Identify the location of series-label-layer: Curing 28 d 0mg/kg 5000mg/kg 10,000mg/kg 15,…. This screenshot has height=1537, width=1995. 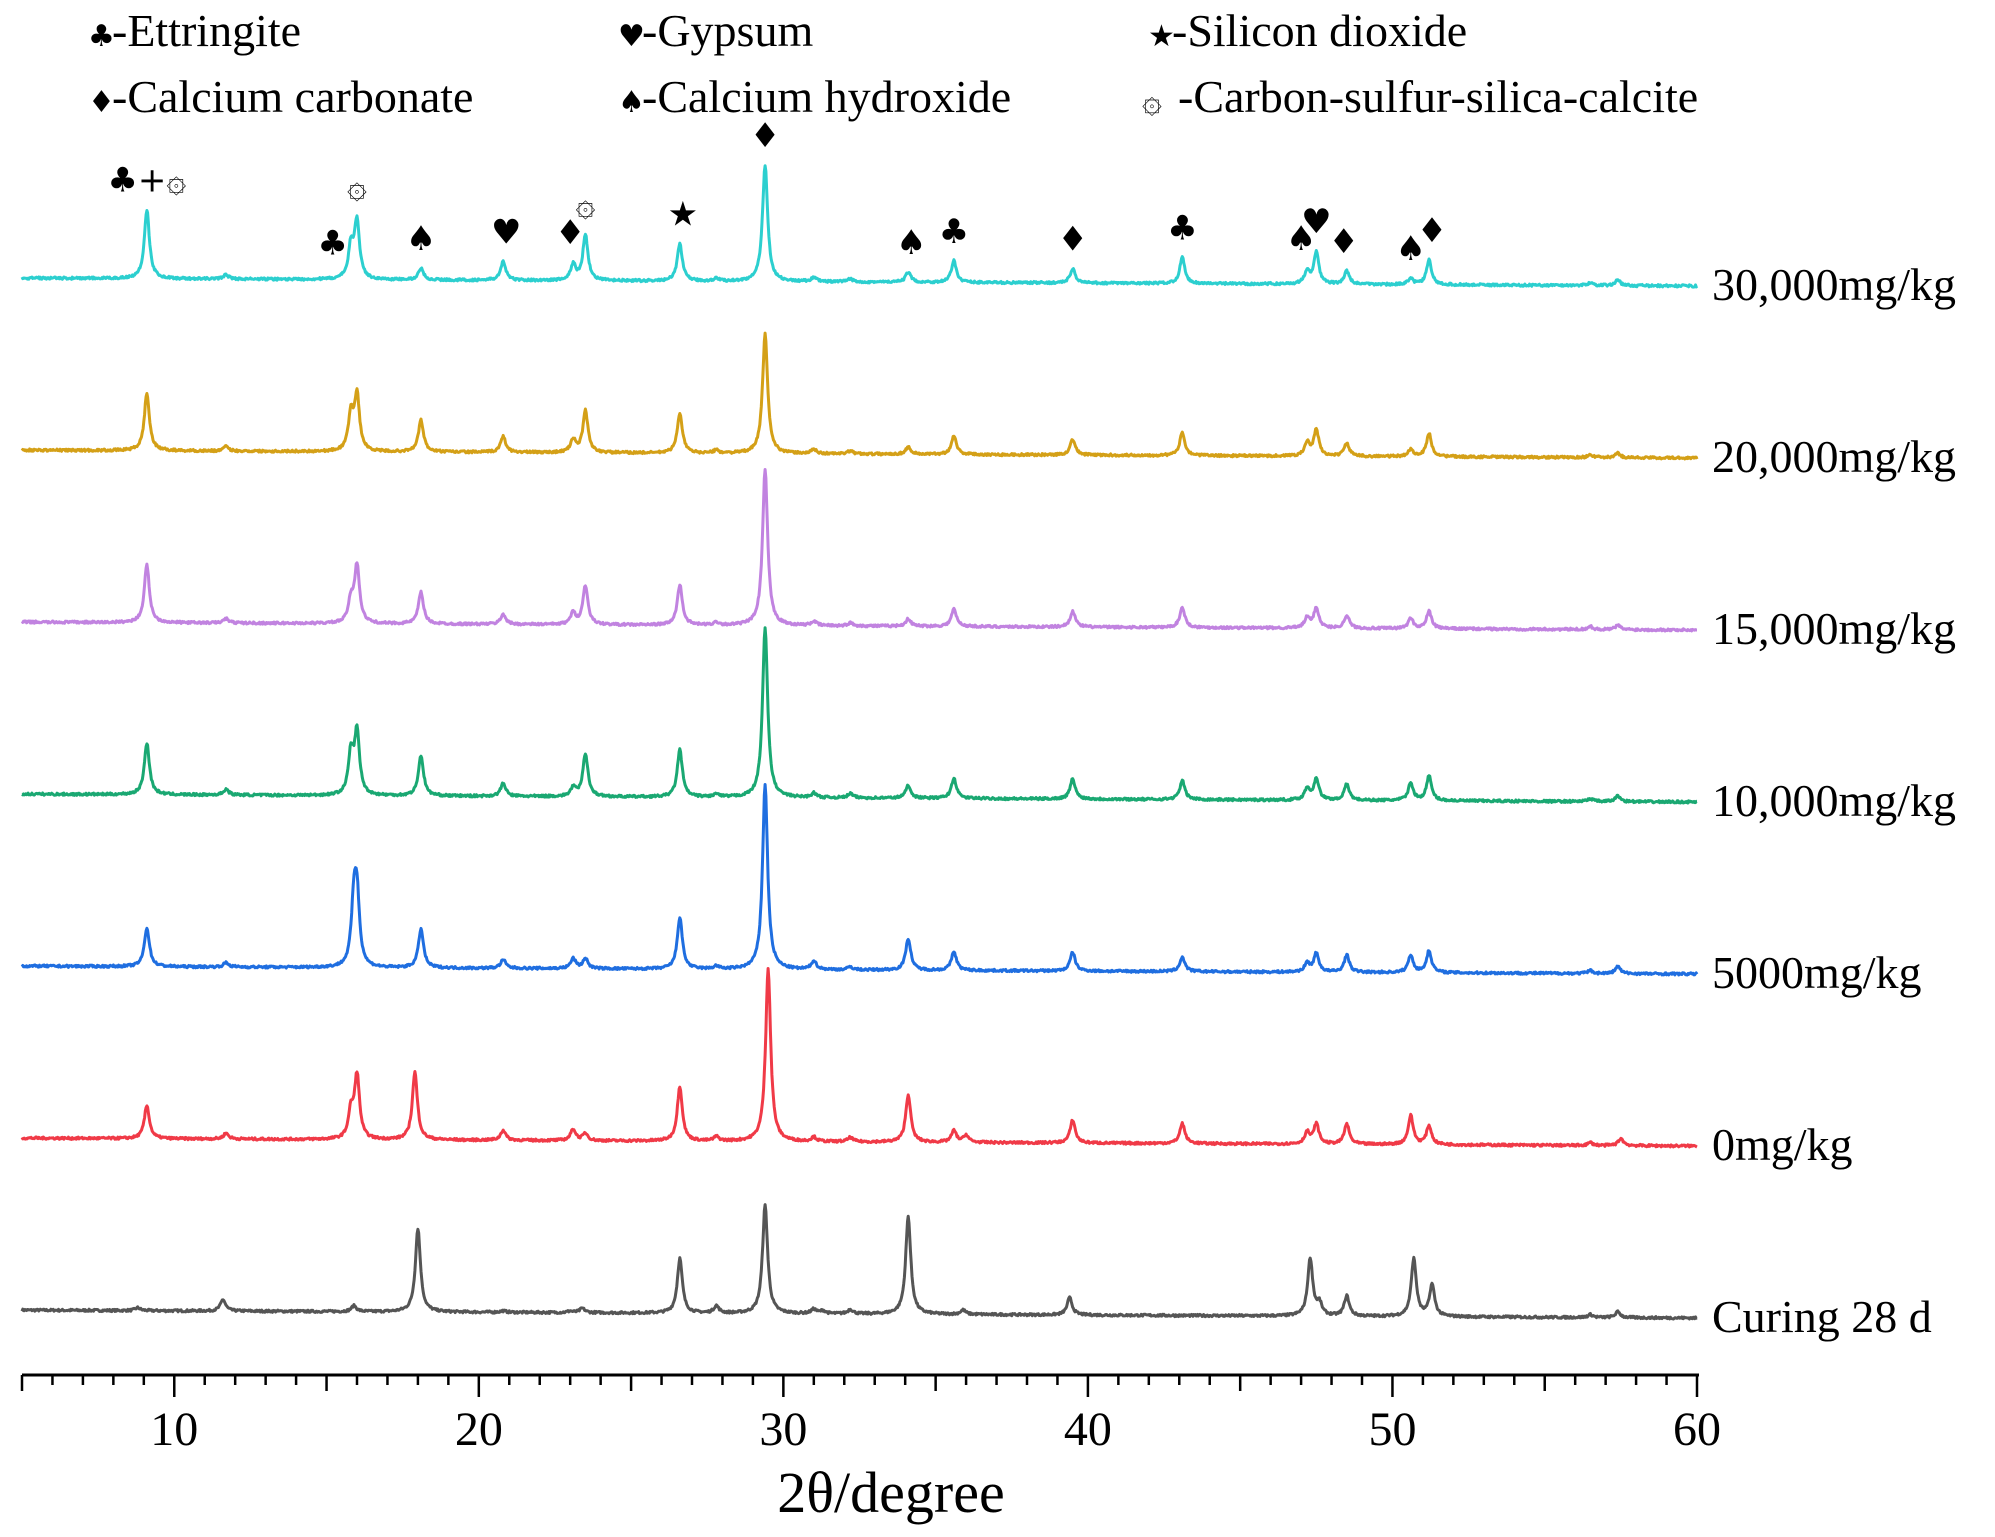
(1834, 800).